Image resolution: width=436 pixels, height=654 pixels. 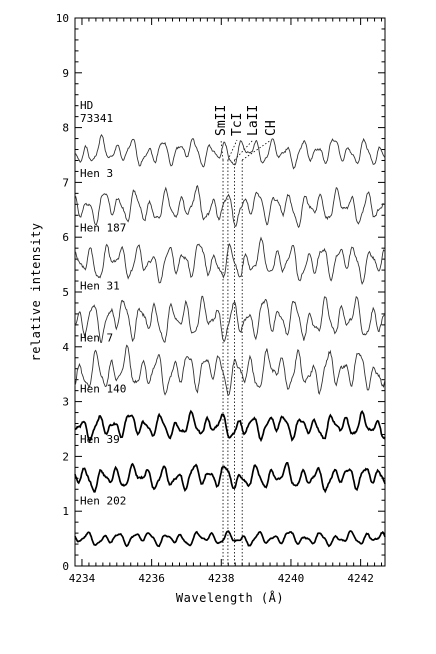 I want to click on line-identifications: SmII TcI LaII CH, so click(x=246, y=335).